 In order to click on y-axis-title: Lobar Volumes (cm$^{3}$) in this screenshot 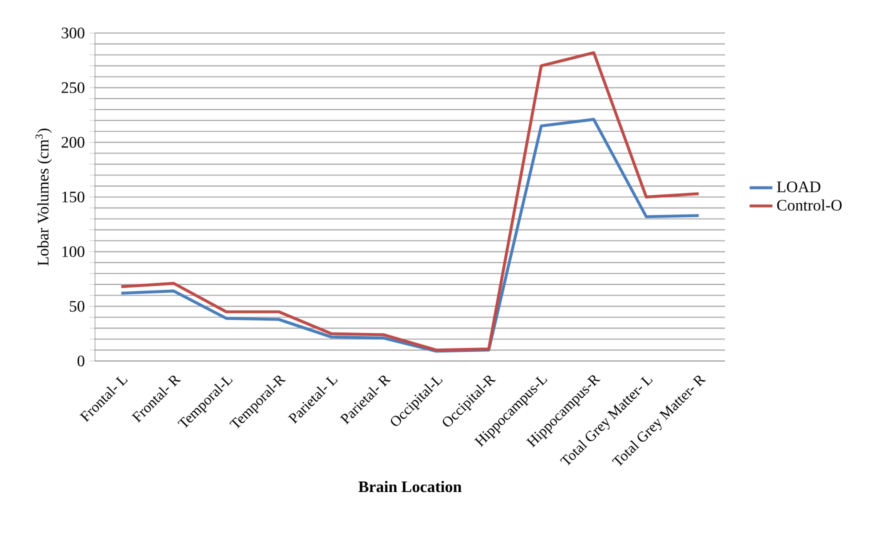, I will do `click(44, 197)`.